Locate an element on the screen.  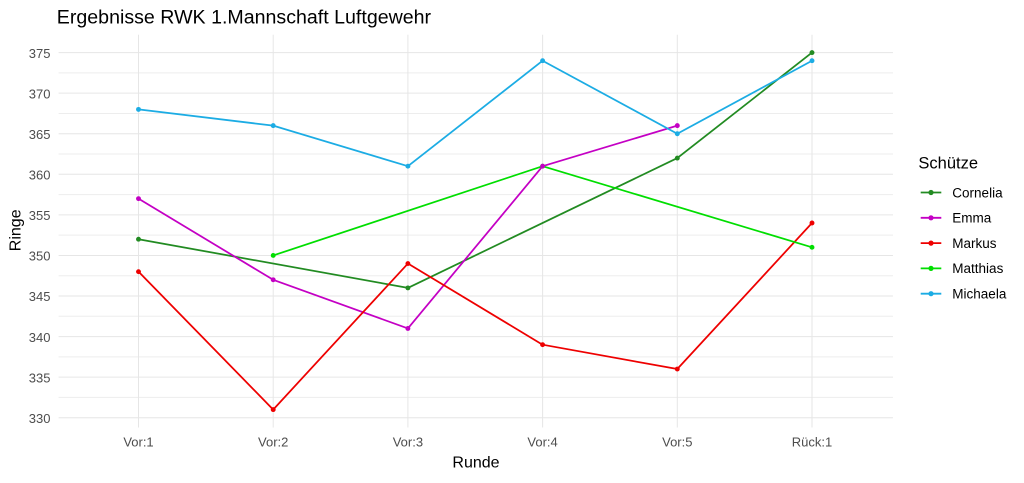
svg-text: Michaela is located at coordinates (979, 294).